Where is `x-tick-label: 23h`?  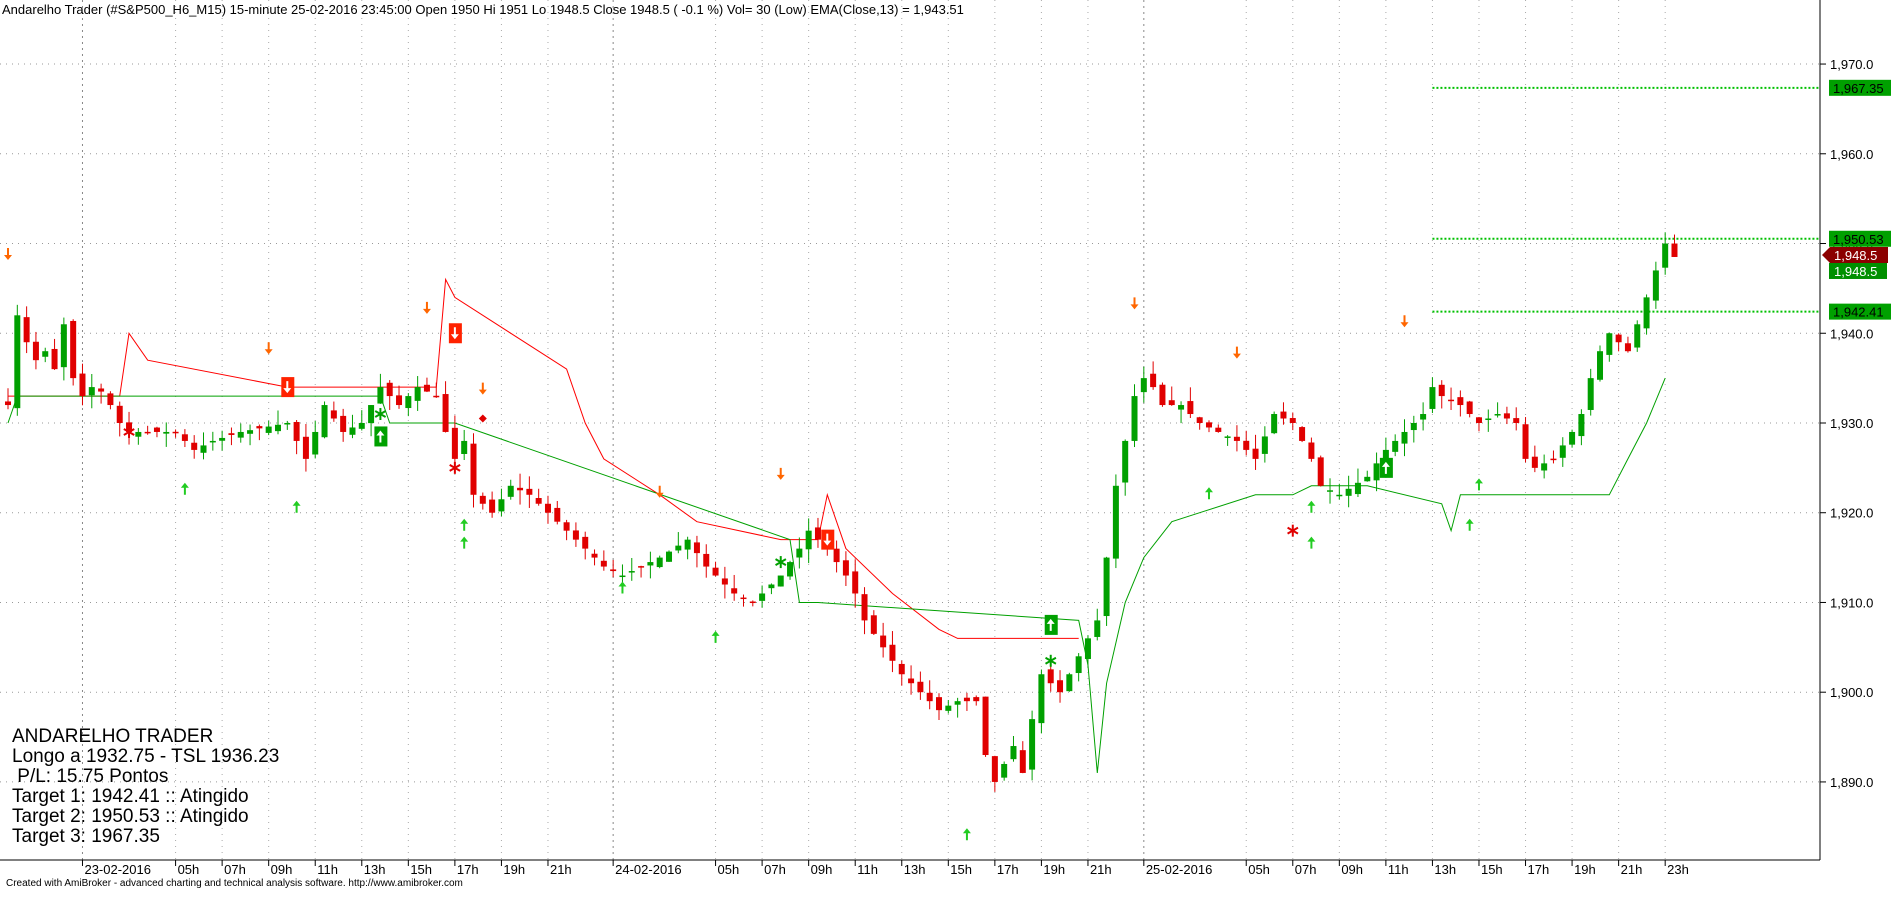 x-tick-label: 23h is located at coordinates (1678, 869).